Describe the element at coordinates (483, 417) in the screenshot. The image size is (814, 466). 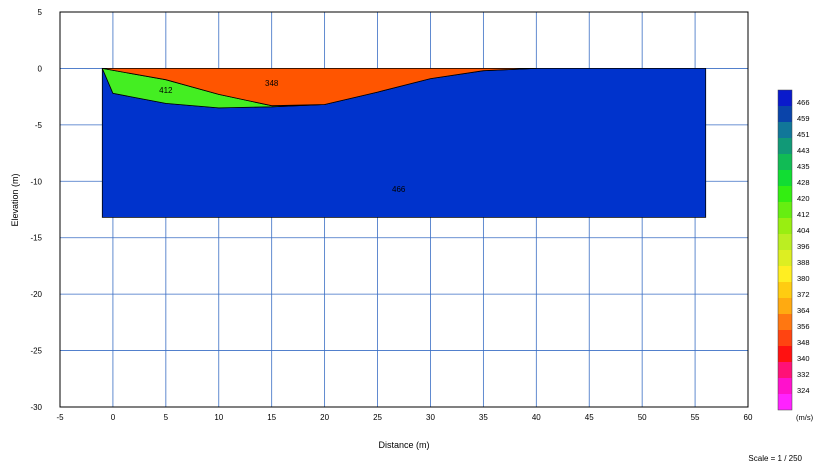
I see `x-tick-label: 35` at that location.